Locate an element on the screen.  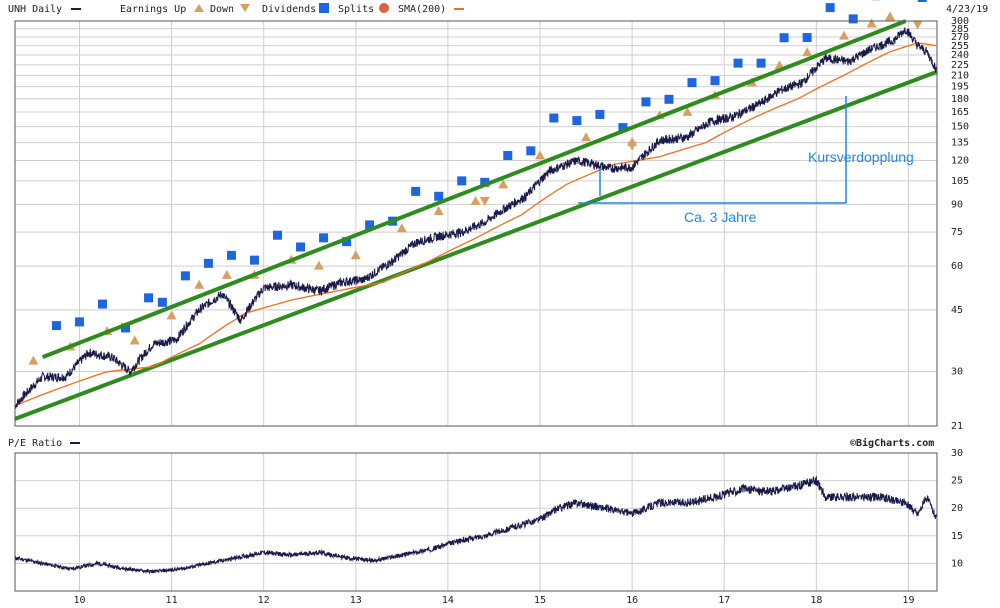
earnings-down-icon is located at coordinates (245, 8).